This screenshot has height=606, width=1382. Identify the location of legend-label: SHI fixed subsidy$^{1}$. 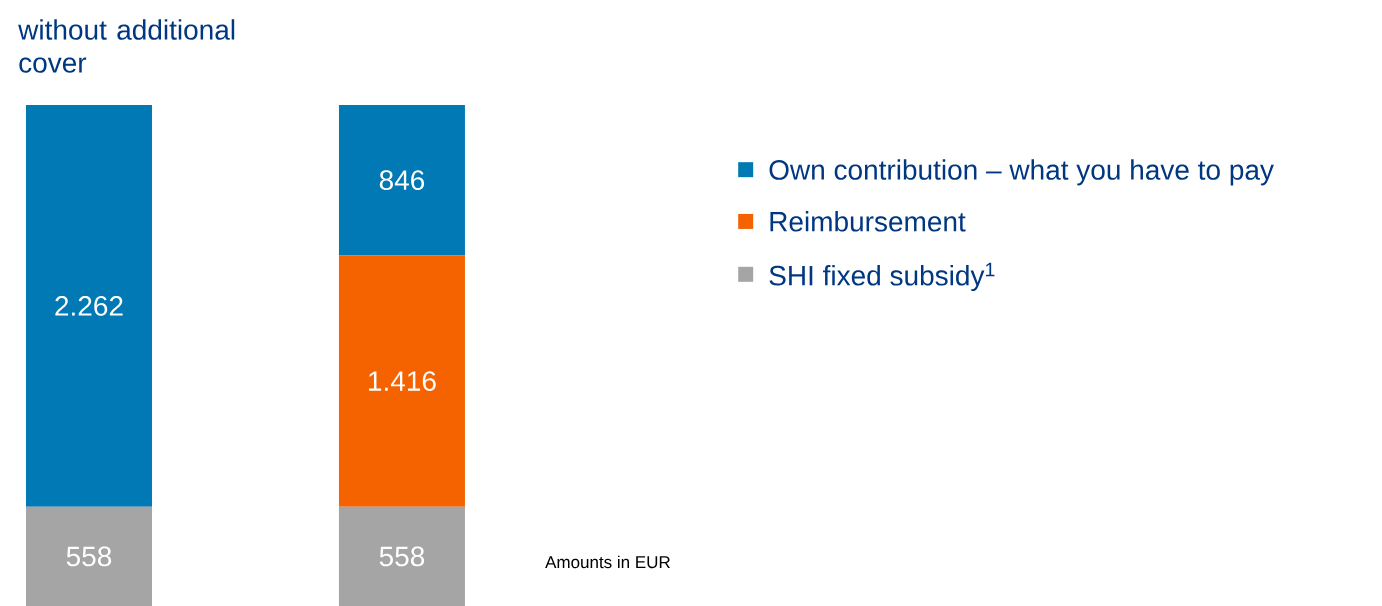
(882, 277).